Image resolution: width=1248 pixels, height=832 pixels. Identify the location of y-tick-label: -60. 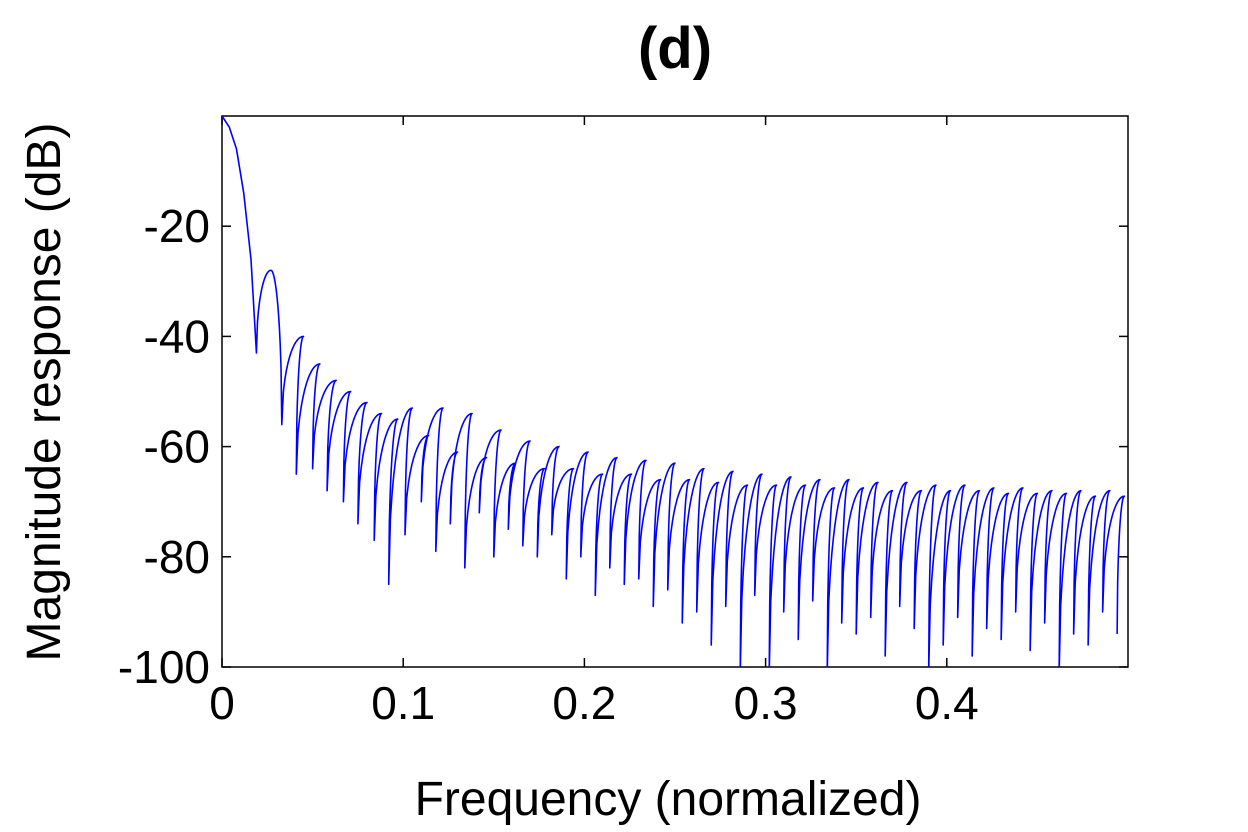
(177, 447).